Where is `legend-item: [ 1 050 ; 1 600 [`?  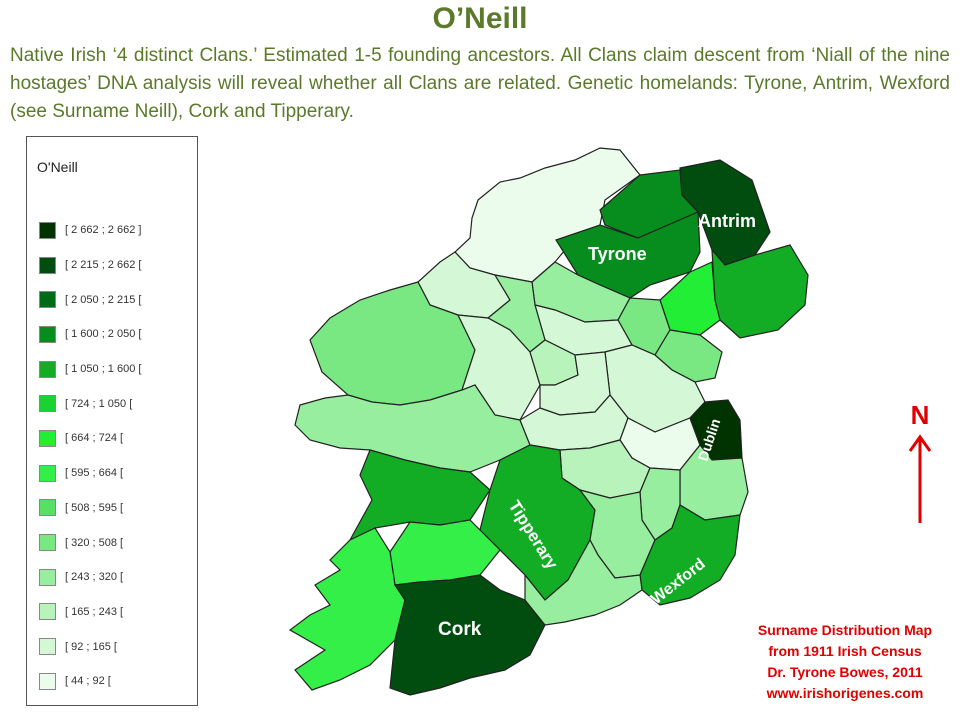 legend-item: [ 1 050 ; 1 600 [ is located at coordinates (90, 369).